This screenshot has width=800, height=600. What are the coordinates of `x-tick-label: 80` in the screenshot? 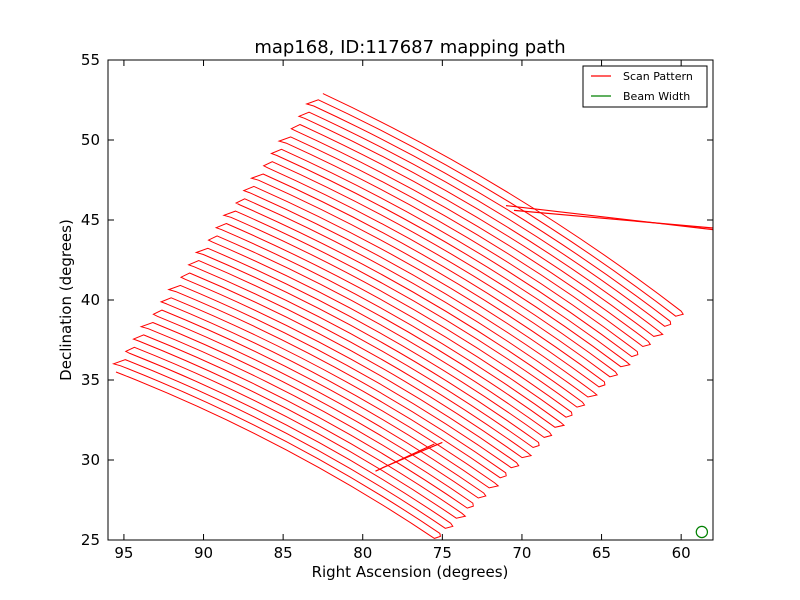 It's located at (362, 553).